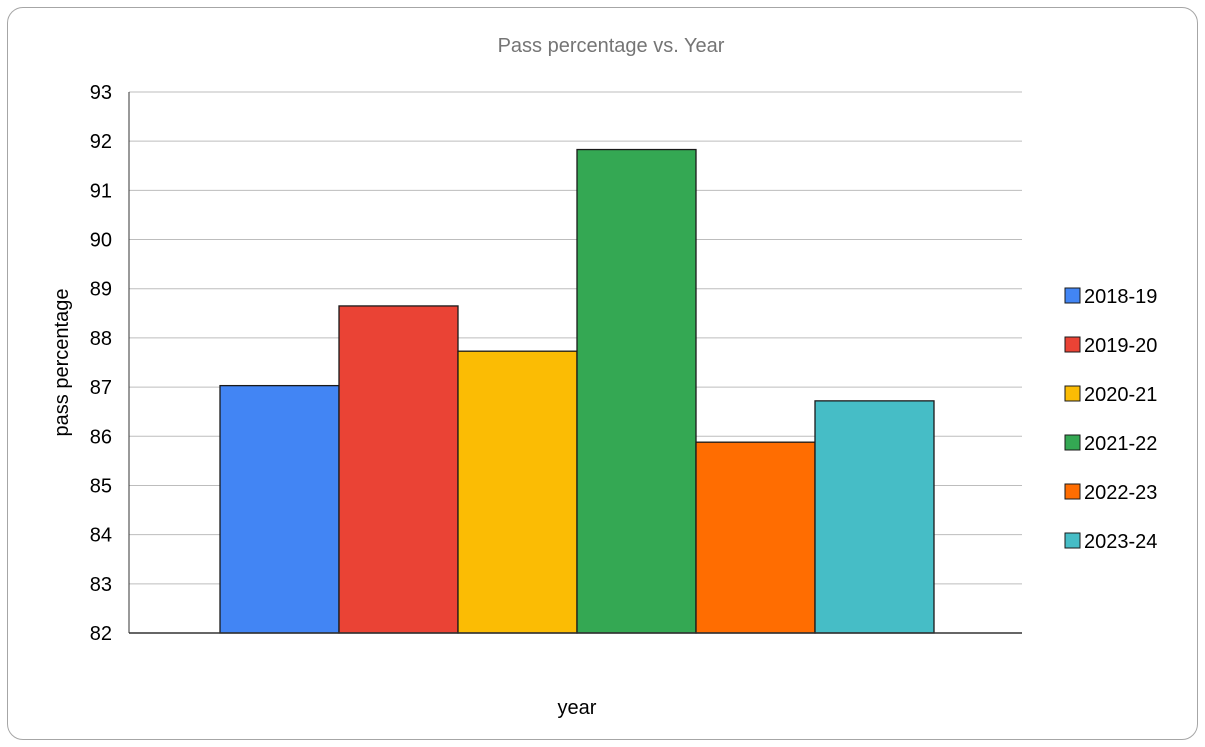  What do you see at coordinates (101, 191) in the screenshot?
I see `y-tick-label: 91` at bounding box center [101, 191].